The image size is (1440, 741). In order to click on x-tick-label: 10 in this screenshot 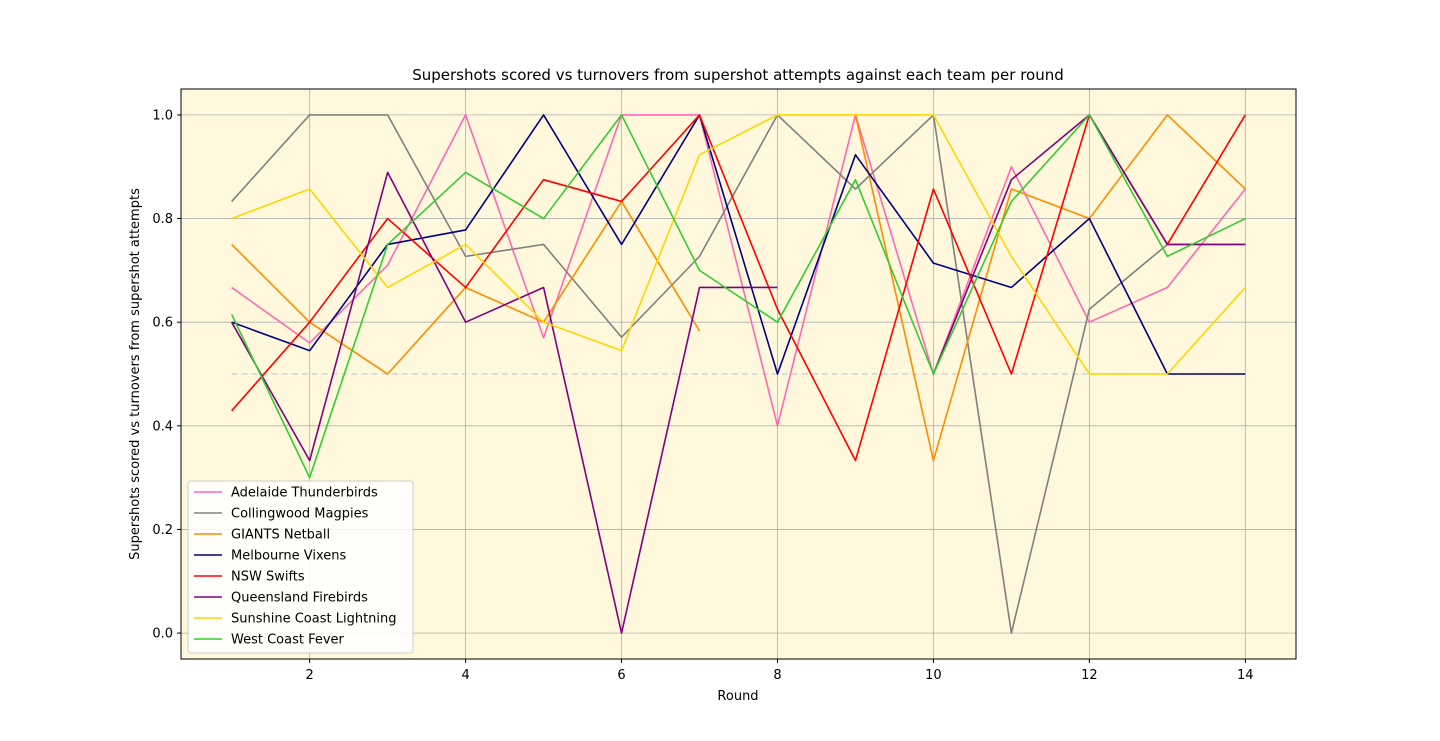, I will do `click(933, 675)`.